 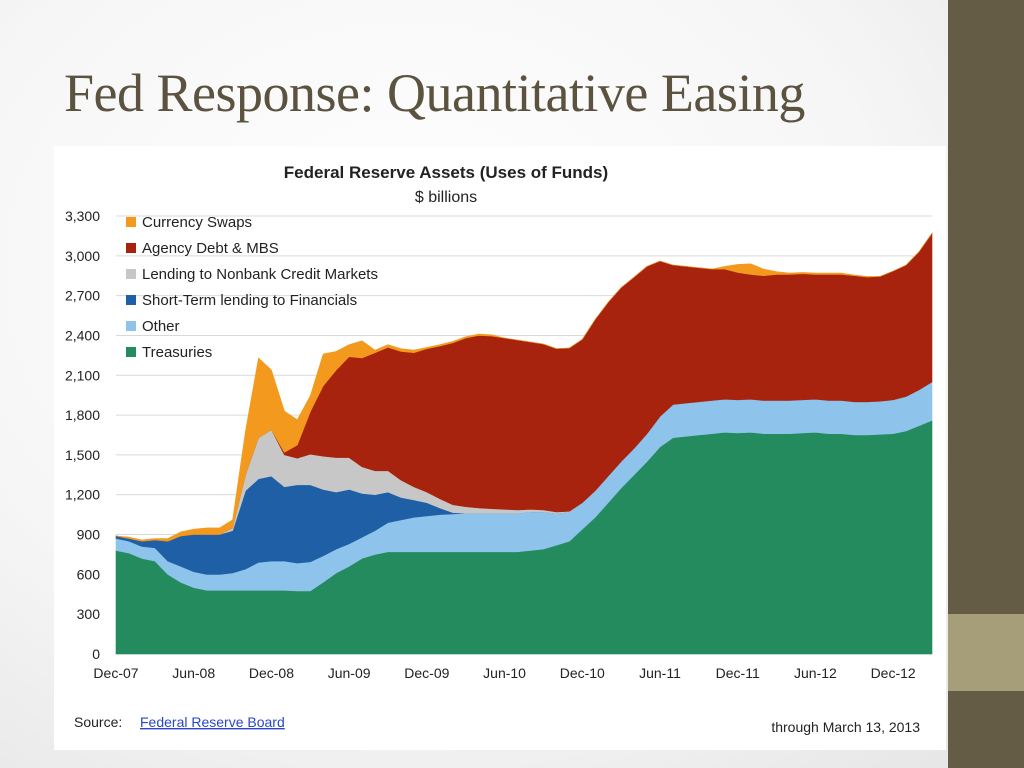 What do you see at coordinates (349, 673) in the screenshot?
I see `x-tick-label: Jun-09` at bounding box center [349, 673].